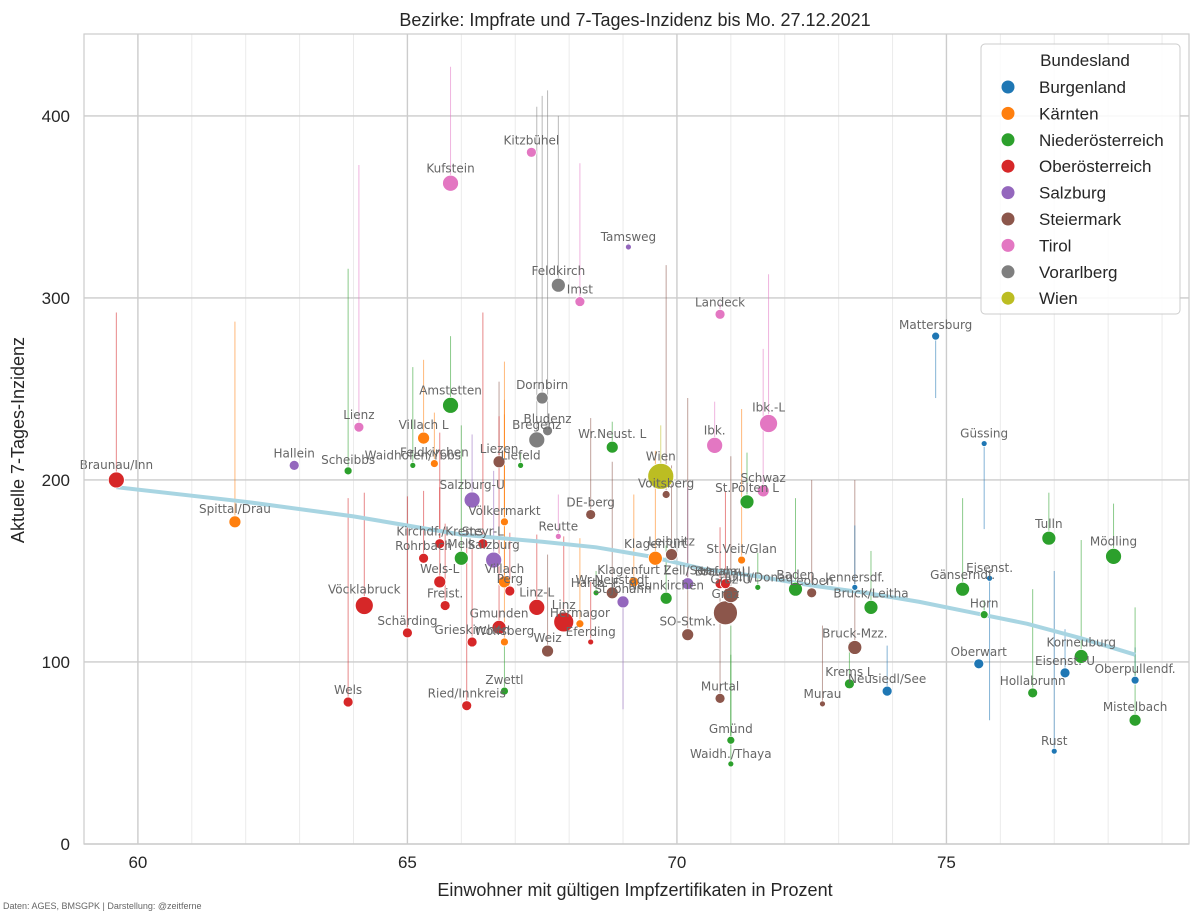 This screenshot has height=914, width=1200. What do you see at coordinates (137, 862) in the screenshot?
I see `x-tick-label: 60` at bounding box center [137, 862].